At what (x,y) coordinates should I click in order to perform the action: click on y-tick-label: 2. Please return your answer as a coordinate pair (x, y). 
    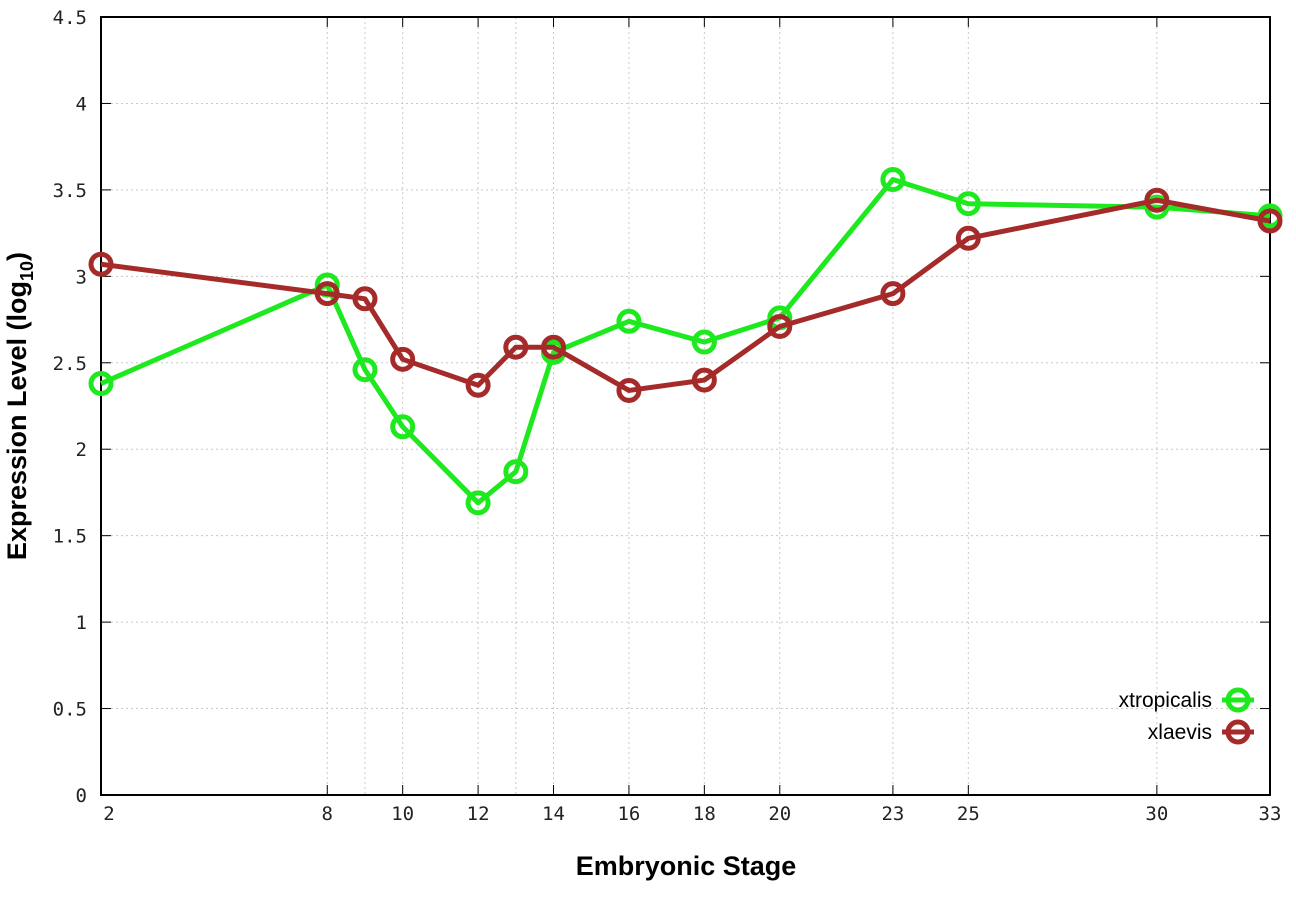
    Looking at the image, I should click on (81, 450).